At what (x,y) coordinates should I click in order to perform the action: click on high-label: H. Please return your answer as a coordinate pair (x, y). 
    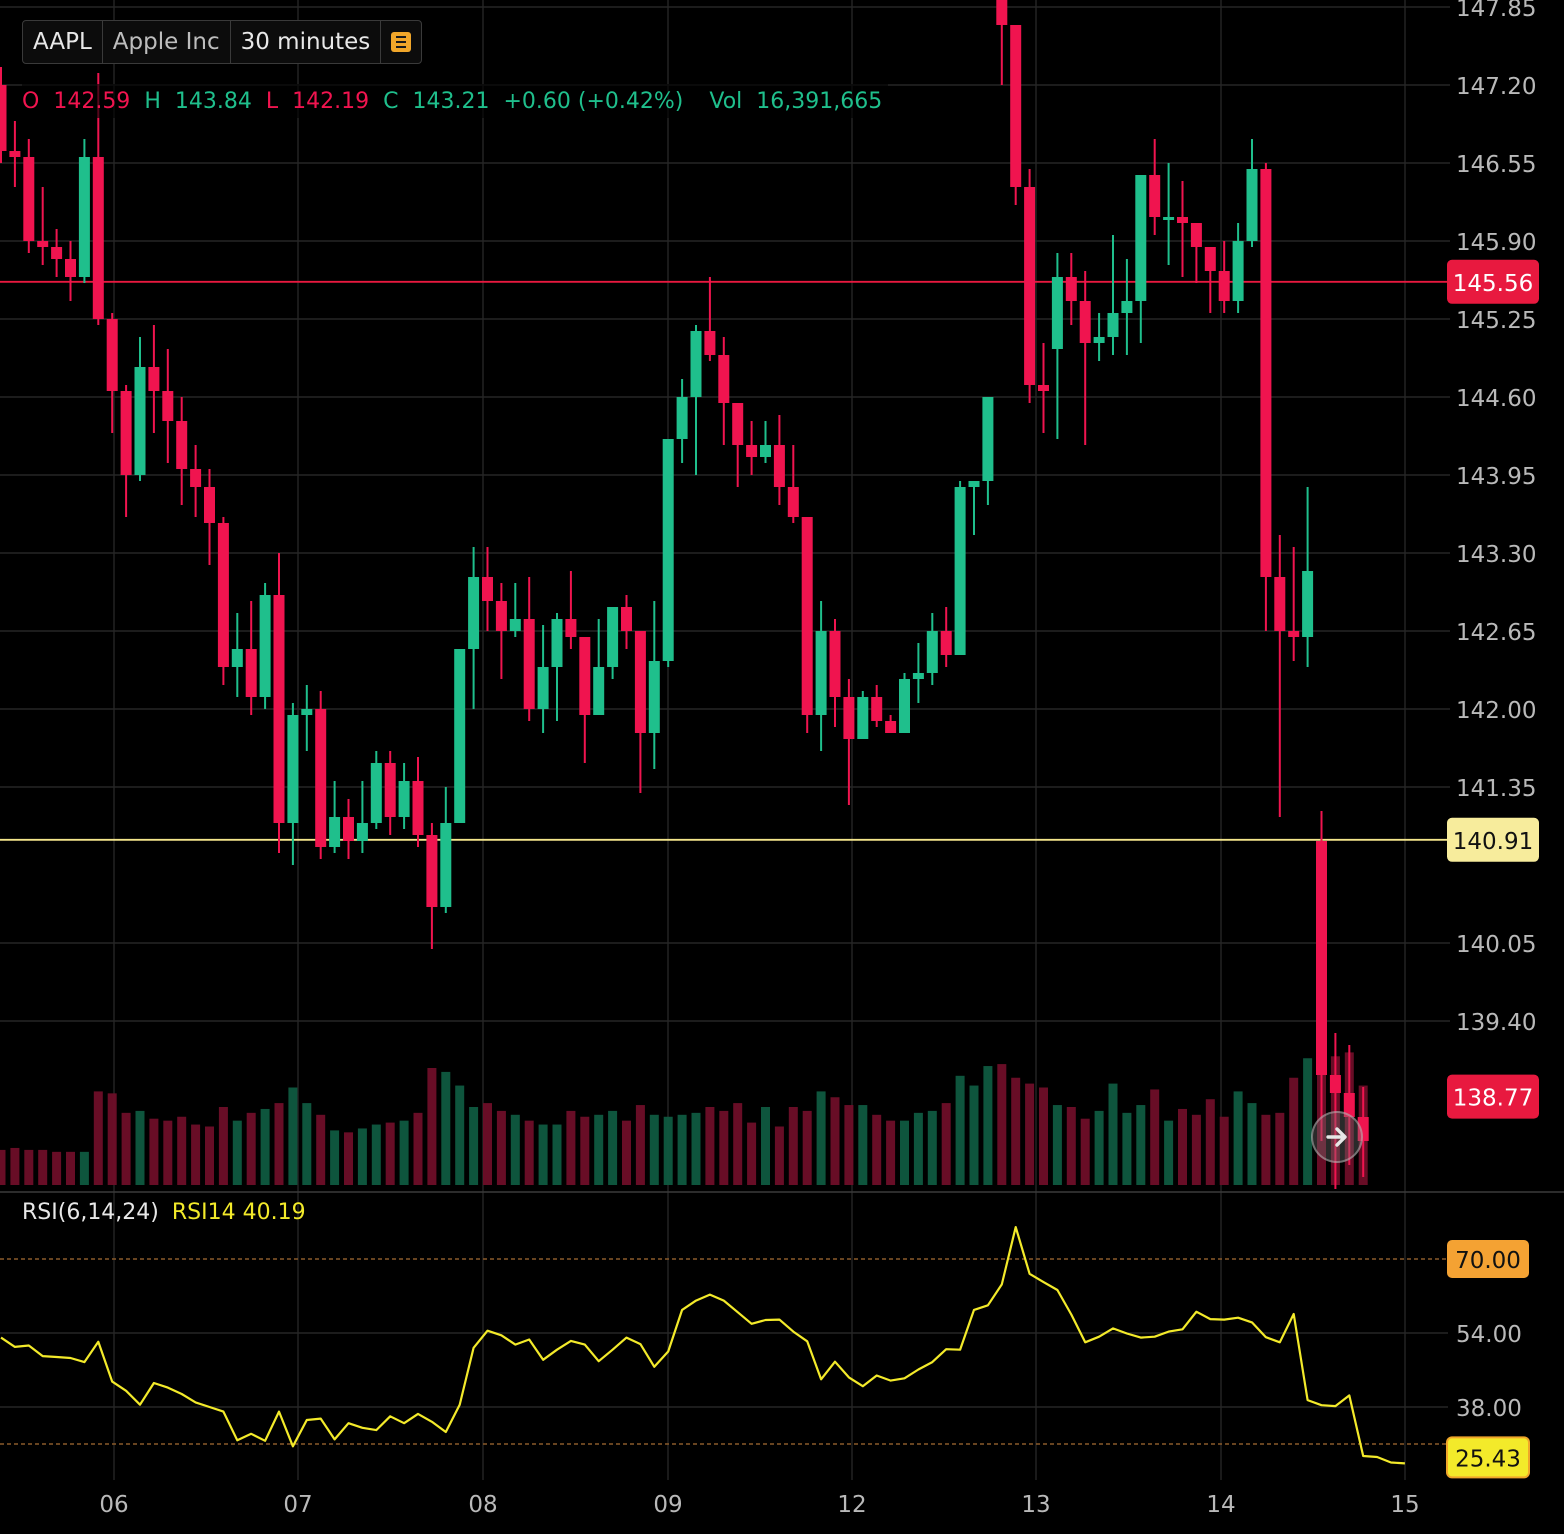
    Looking at the image, I should click on (152, 101).